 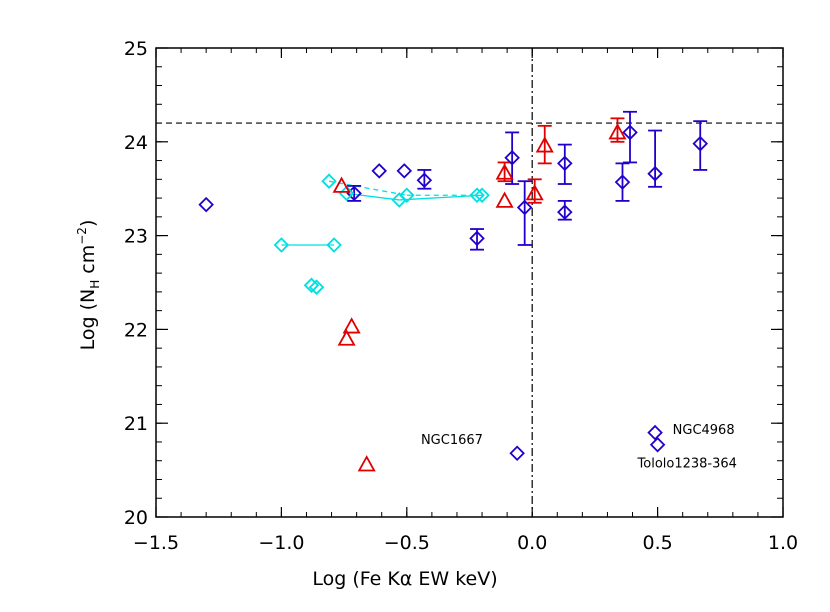 What do you see at coordinates (136, 518) in the screenshot?
I see `y-tick-label: 20` at bounding box center [136, 518].